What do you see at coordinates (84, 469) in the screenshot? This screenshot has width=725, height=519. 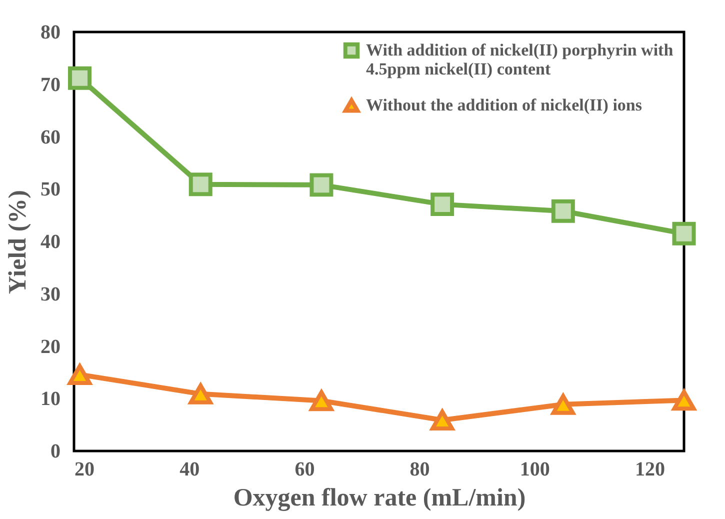 I see `x-tick-label: 20` at bounding box center [84, 469].